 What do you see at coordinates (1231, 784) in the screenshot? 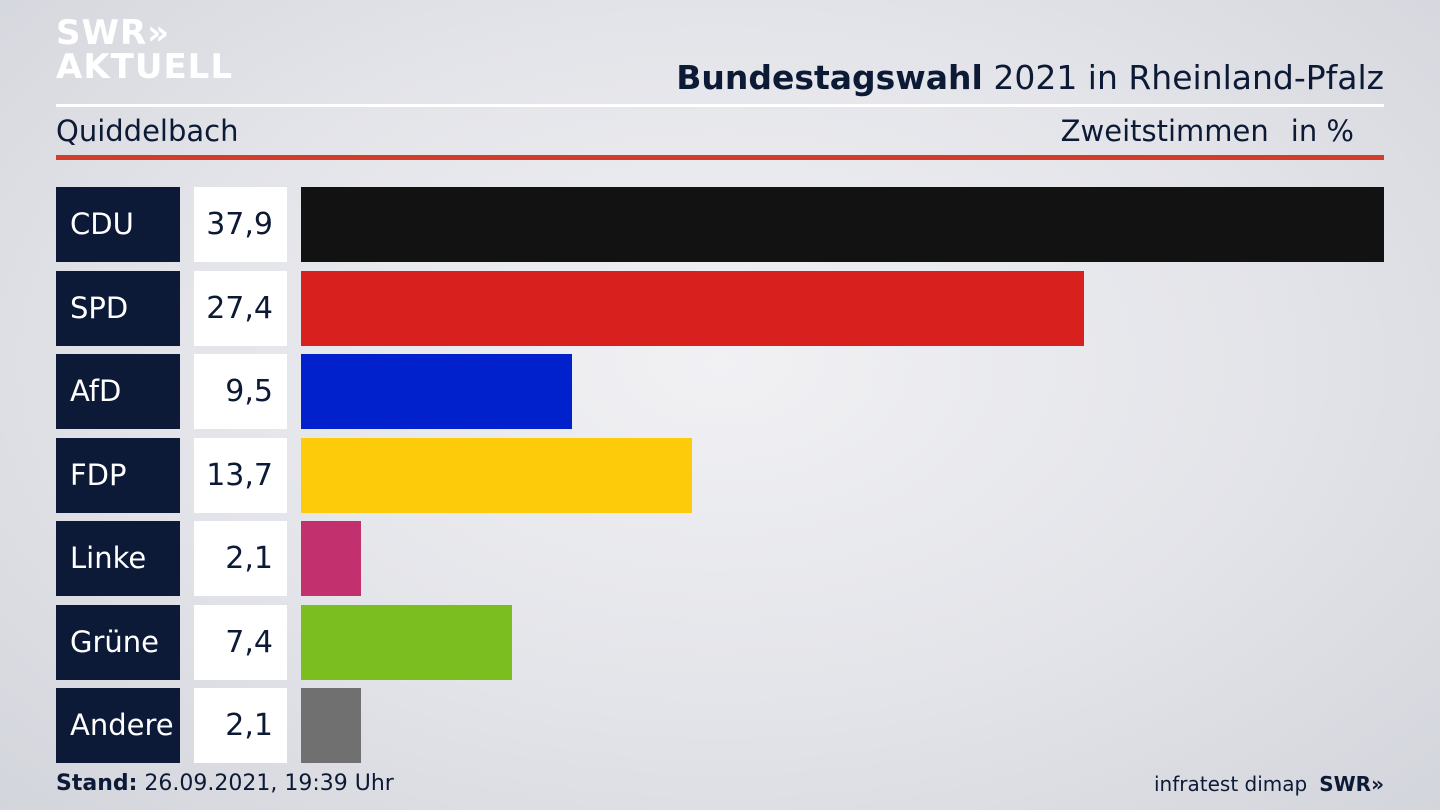
I see `source-text: infratest dimap` at bounding box center [1231, 784].